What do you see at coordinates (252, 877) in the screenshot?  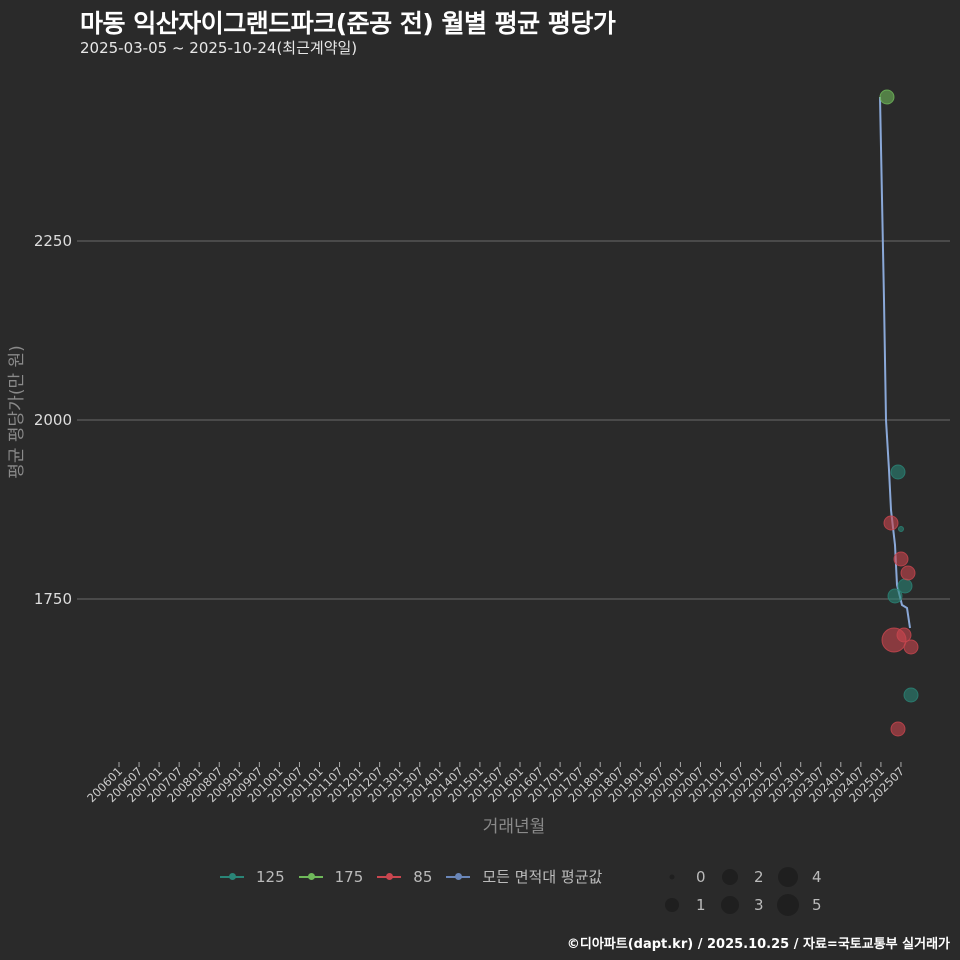 I see `legend-item: 125` at bounding box center [252, 877].